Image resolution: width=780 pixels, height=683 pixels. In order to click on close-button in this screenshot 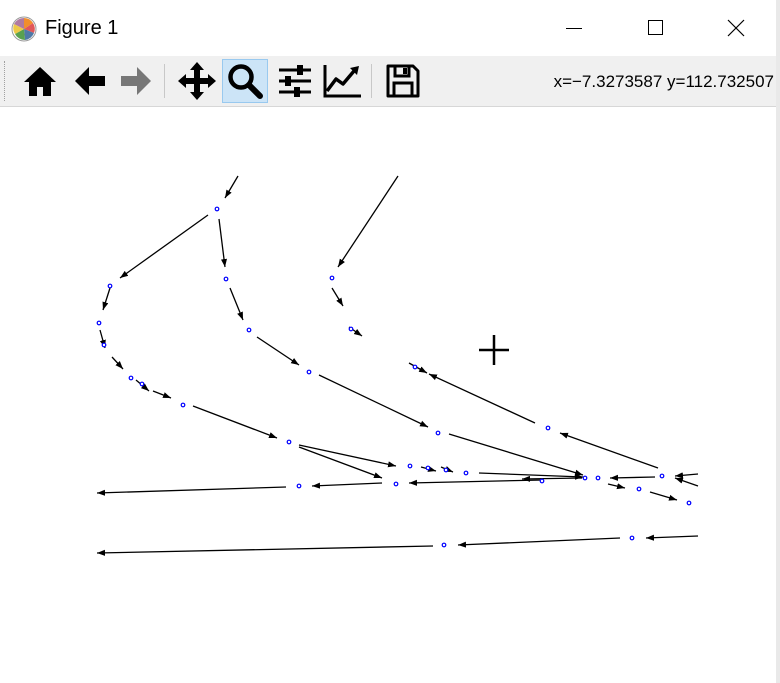, I will do `click(736, 28)`.